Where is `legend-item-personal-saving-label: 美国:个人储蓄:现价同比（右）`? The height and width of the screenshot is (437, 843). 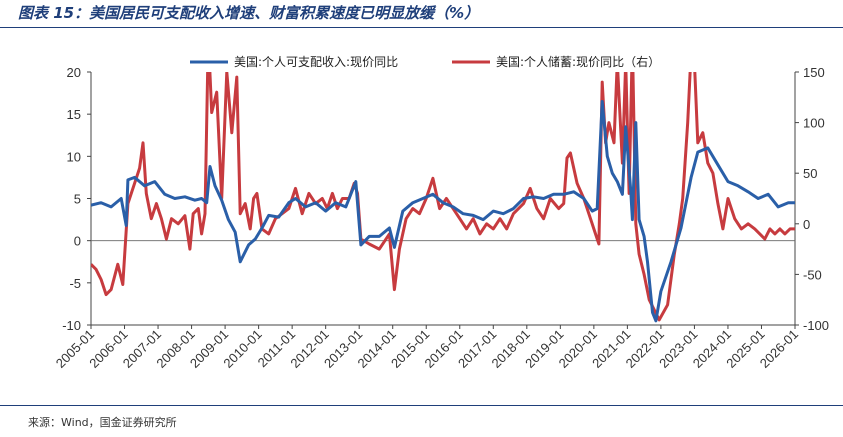 legend-item-personal-saving-label: 美国:个人储蓄:现价同比（右） is located at coordinates (578, 61).